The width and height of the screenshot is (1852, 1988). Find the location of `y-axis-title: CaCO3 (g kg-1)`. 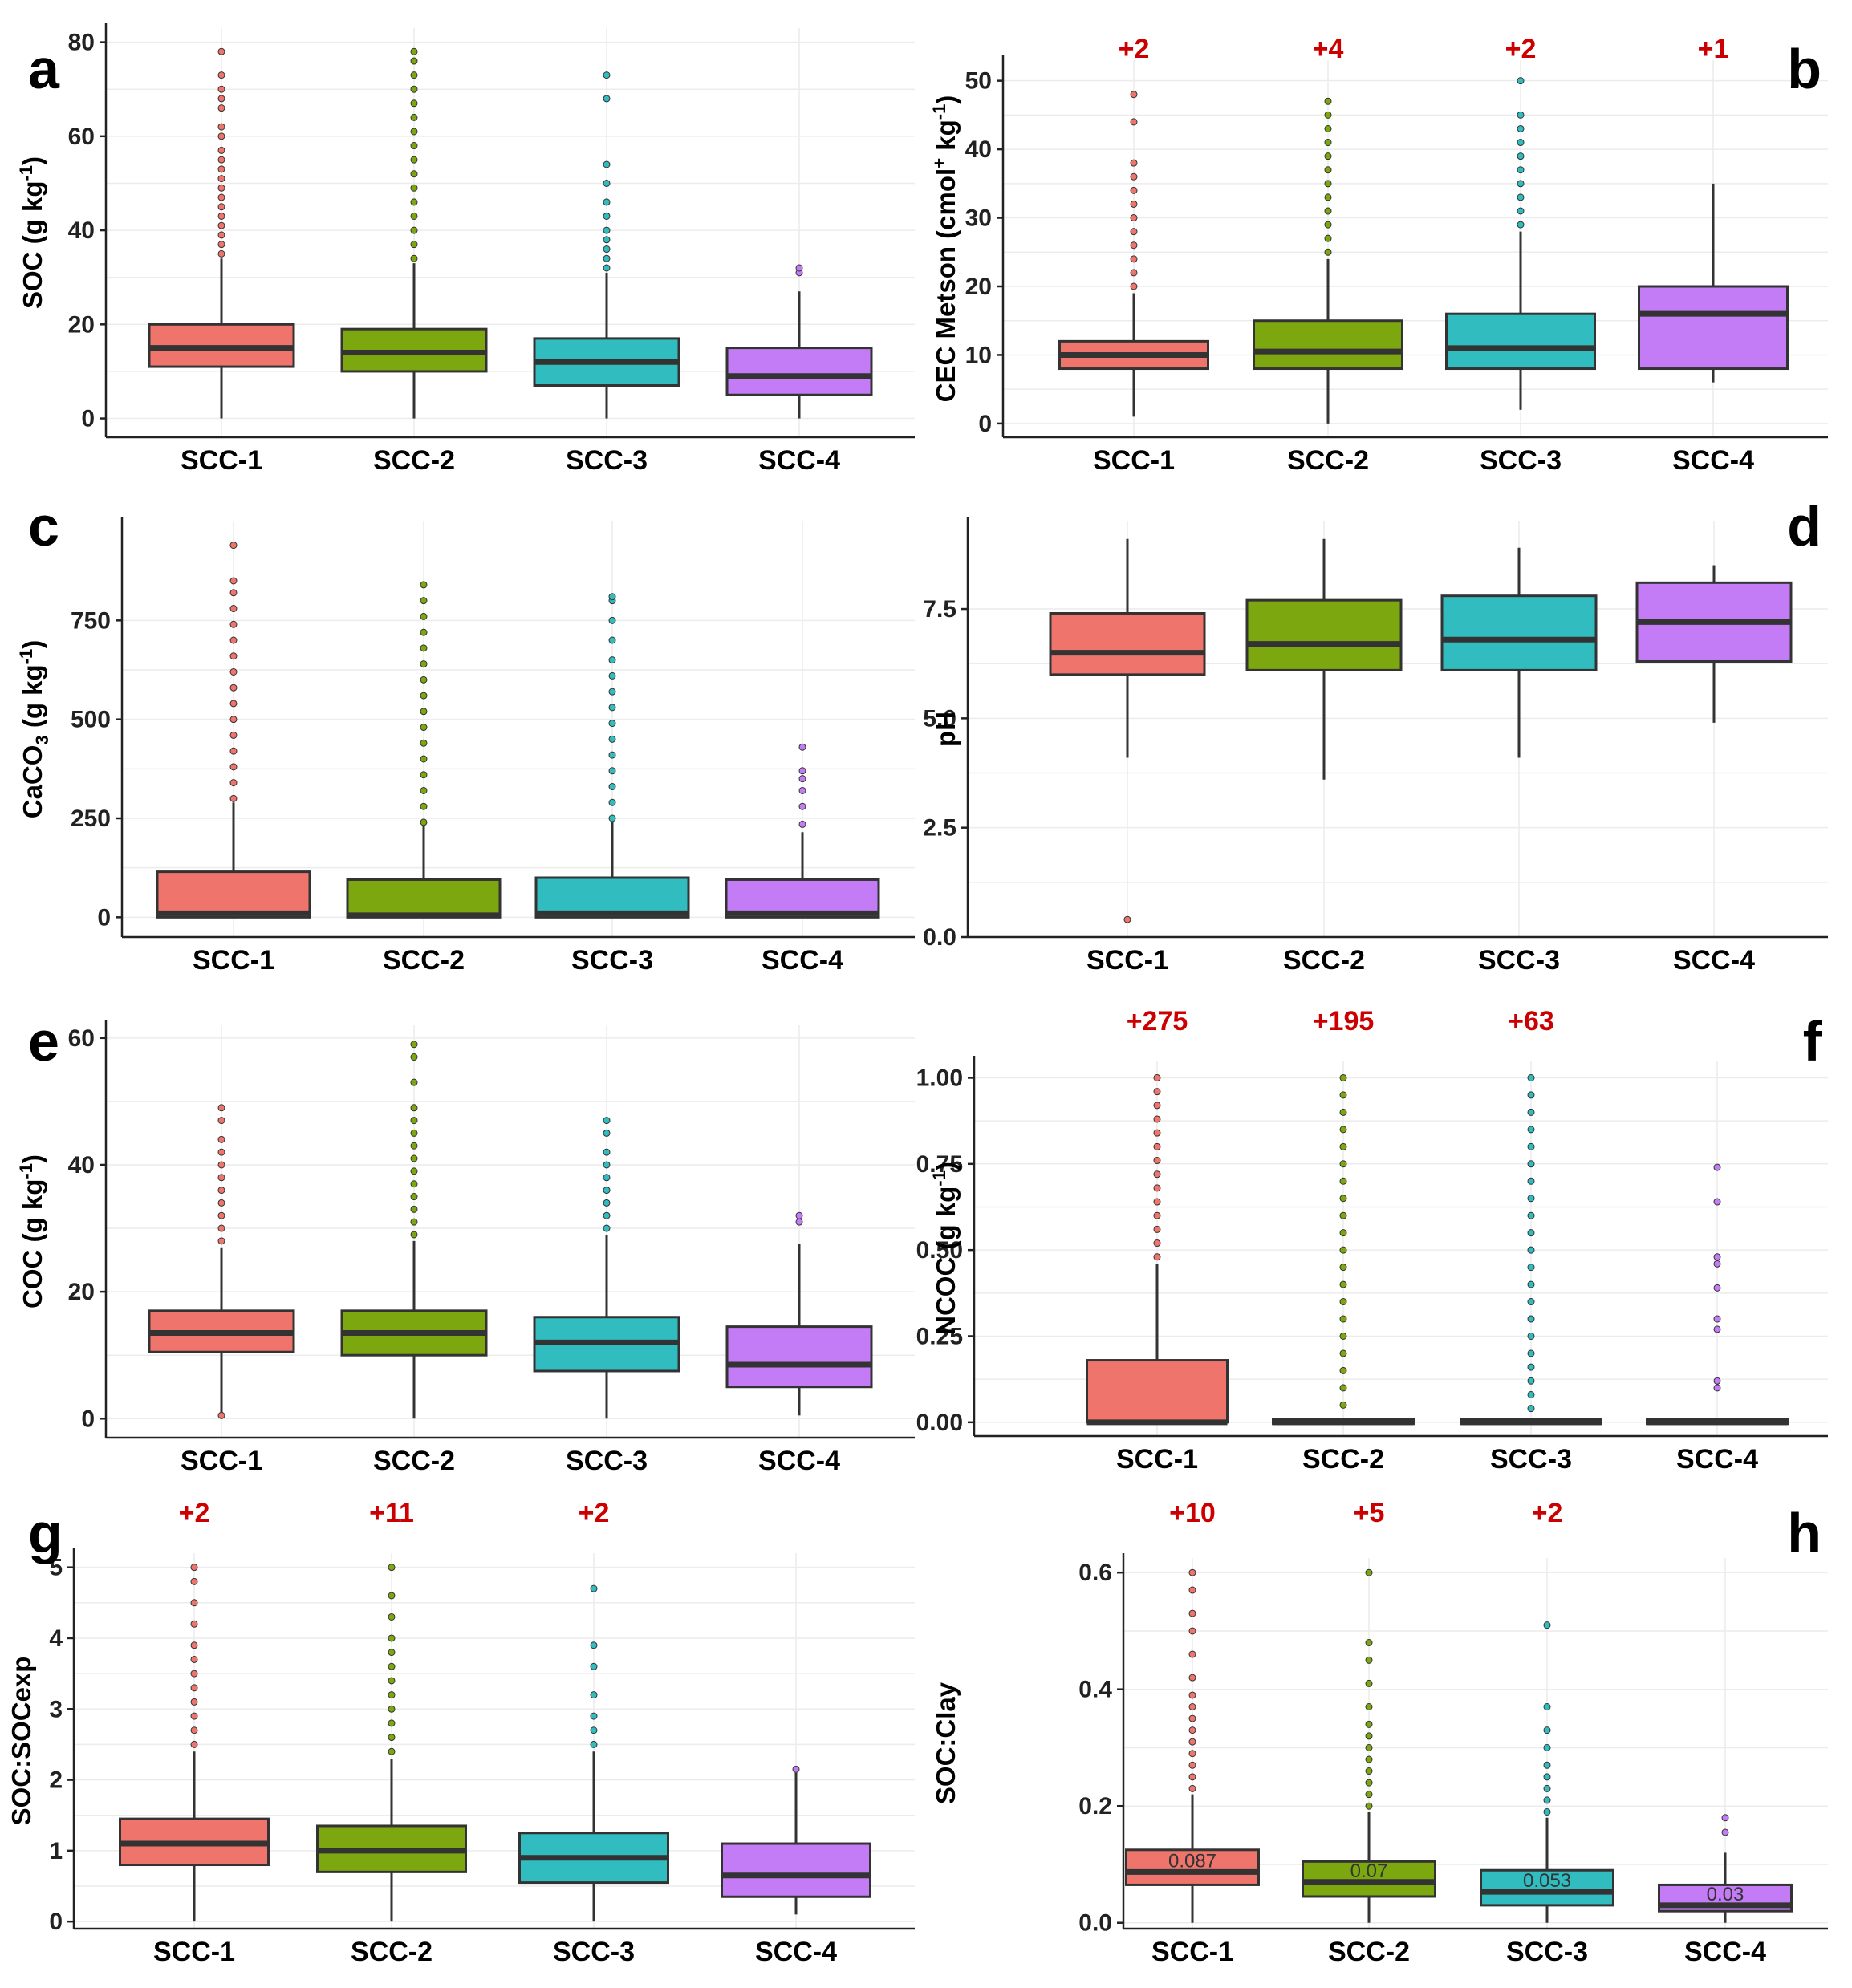

y-axis-title: CaCO3 (g kg-1) is located at coordinates (34, 729).